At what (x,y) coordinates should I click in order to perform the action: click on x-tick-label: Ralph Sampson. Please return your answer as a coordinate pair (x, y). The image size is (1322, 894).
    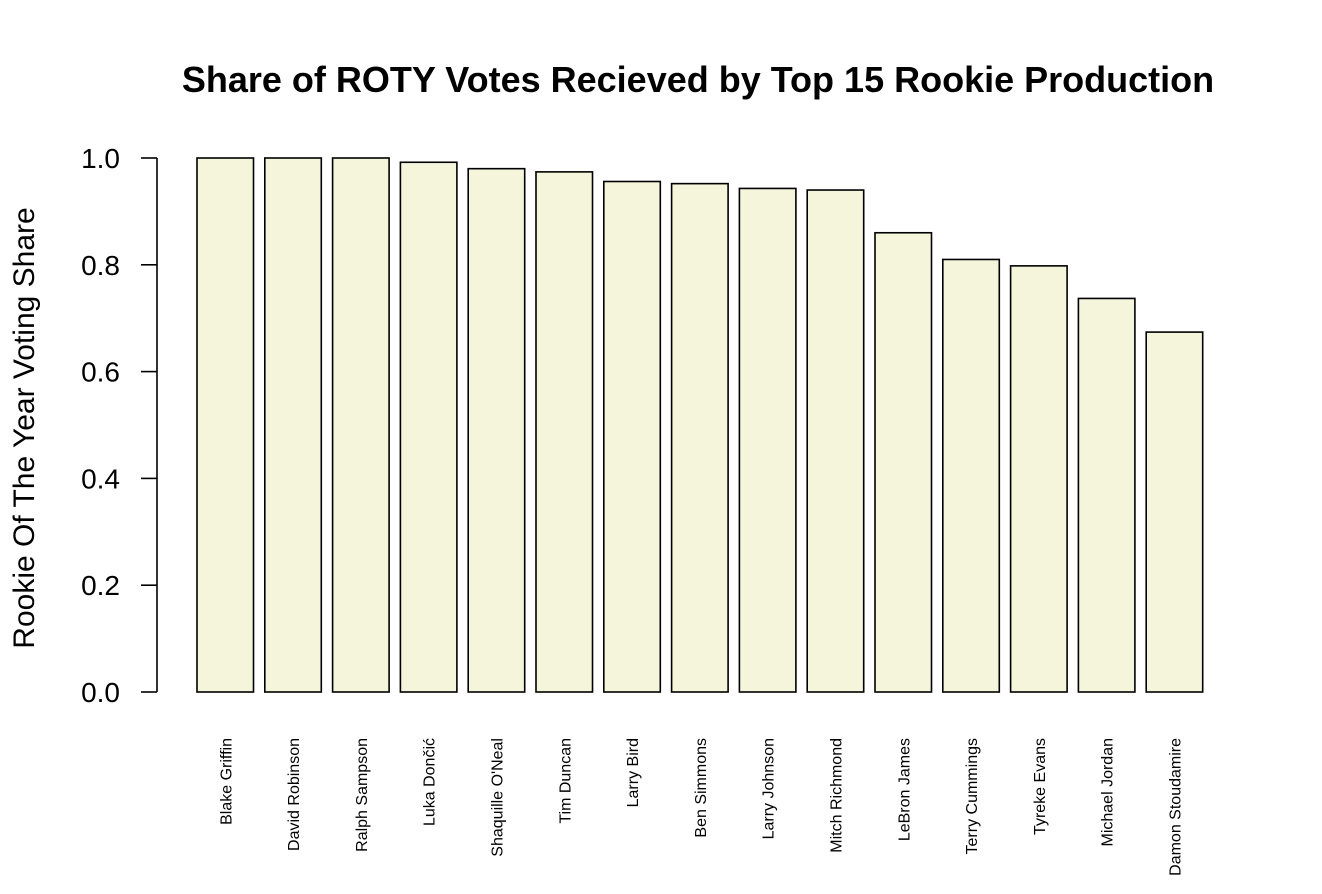
    Looking at the image, I should click on (362, 795).